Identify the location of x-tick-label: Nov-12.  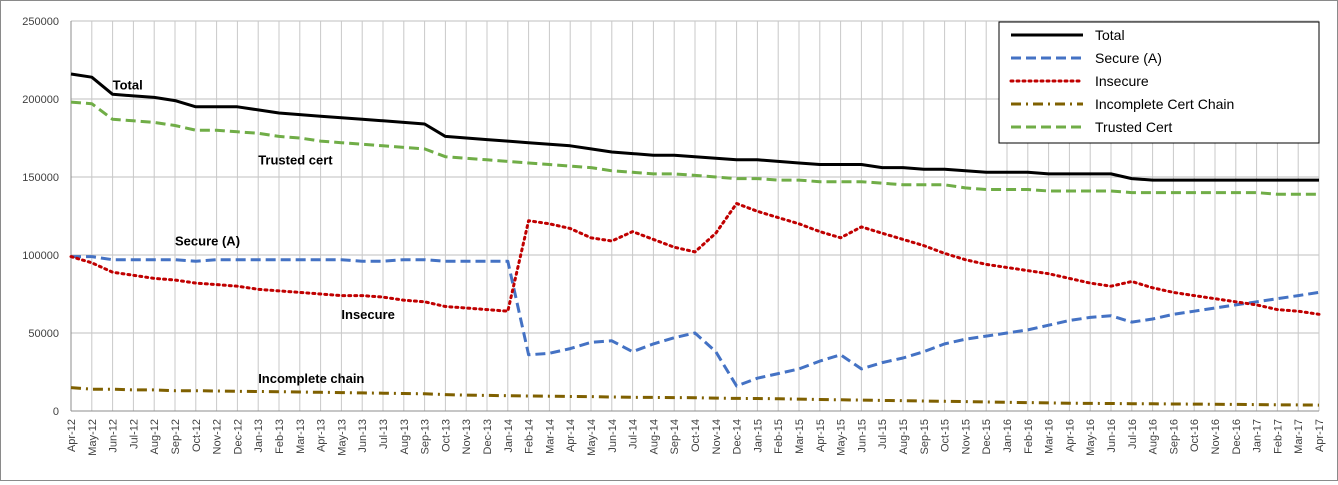
(218, 436).